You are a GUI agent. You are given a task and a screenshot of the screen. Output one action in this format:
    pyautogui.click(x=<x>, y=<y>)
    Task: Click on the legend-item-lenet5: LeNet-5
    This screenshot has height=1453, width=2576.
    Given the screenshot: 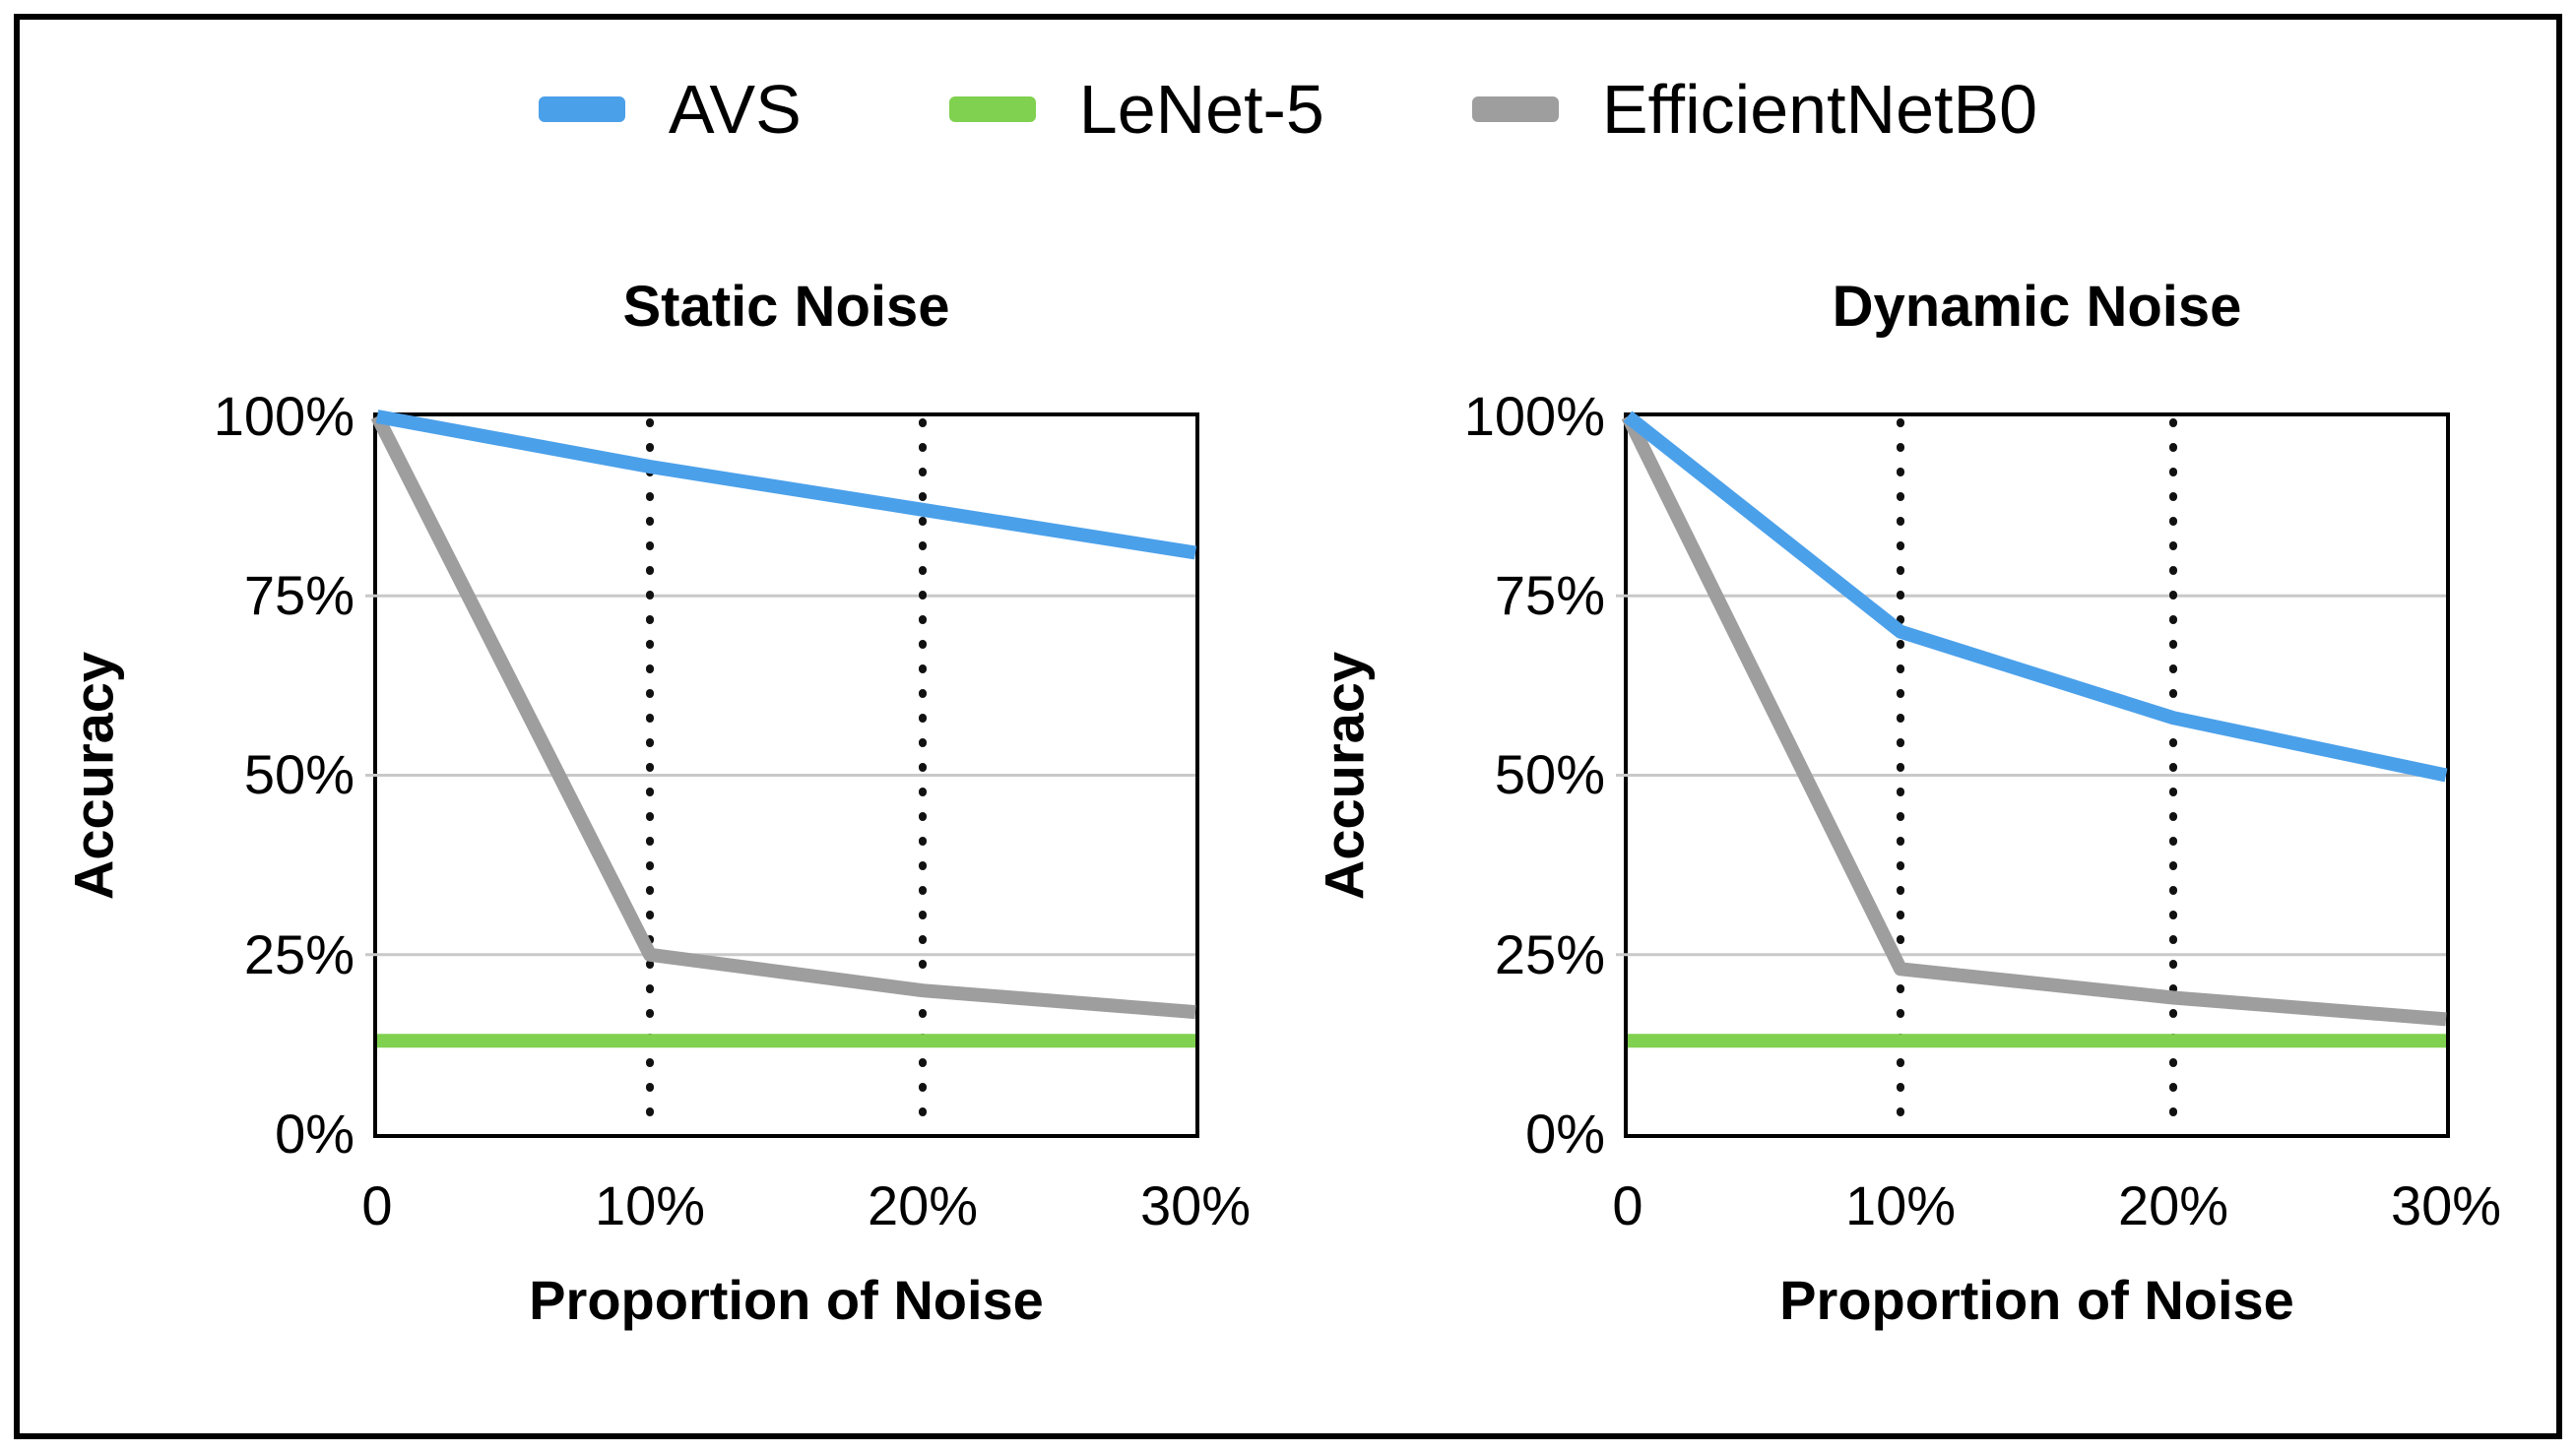 What is the action you would take?
    pyautogui.click(x=1136, y=109)
    